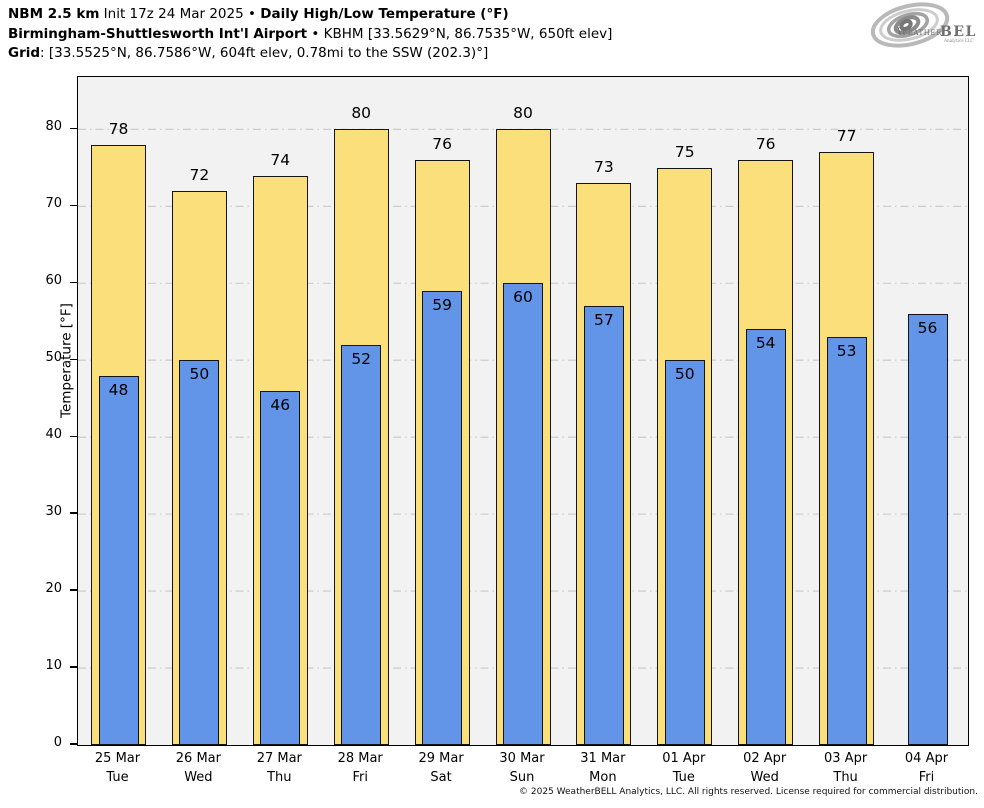  I want to click on x-tick-date: 01 Apr, so click(684, 758).